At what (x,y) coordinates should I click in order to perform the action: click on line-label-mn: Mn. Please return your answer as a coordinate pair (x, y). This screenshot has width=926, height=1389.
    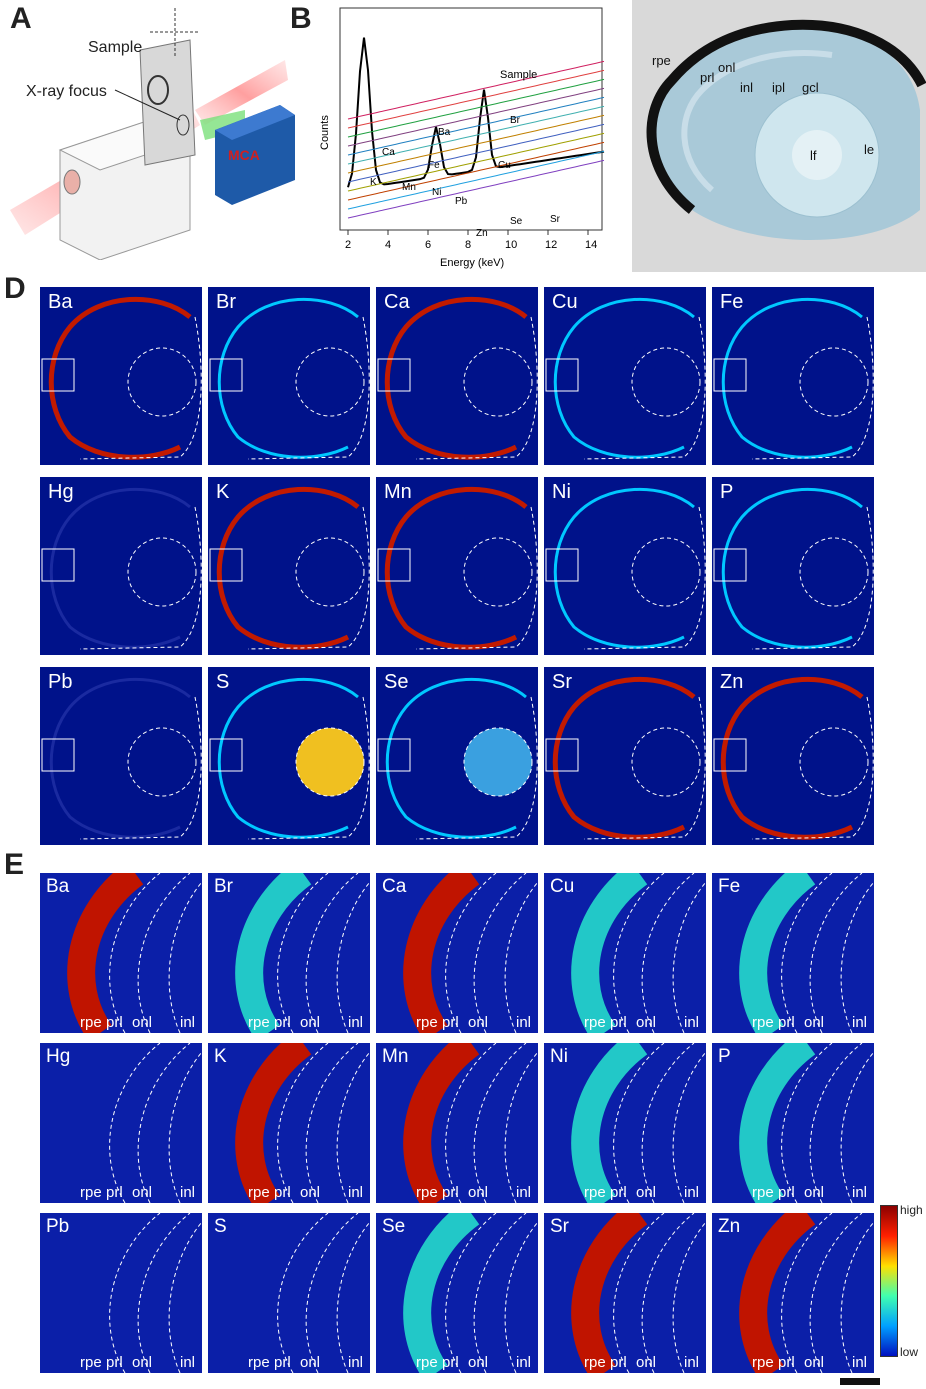
    Looking at the image, I should click on (409, 187).